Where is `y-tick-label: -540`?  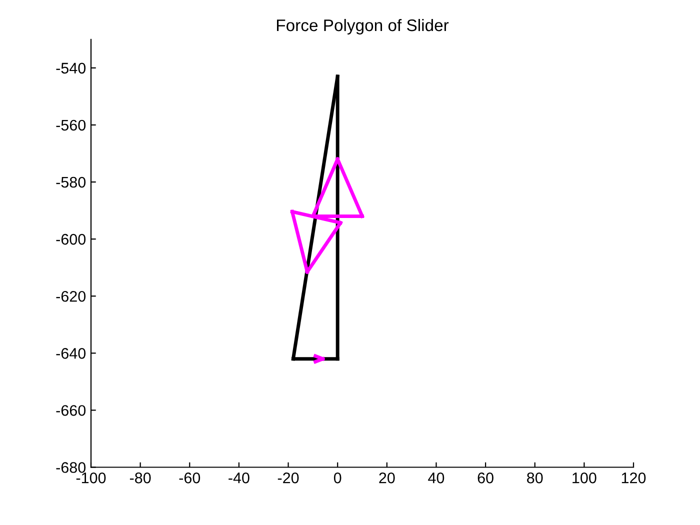
y-tick-label: -540 is located at coordinates (71, 68).